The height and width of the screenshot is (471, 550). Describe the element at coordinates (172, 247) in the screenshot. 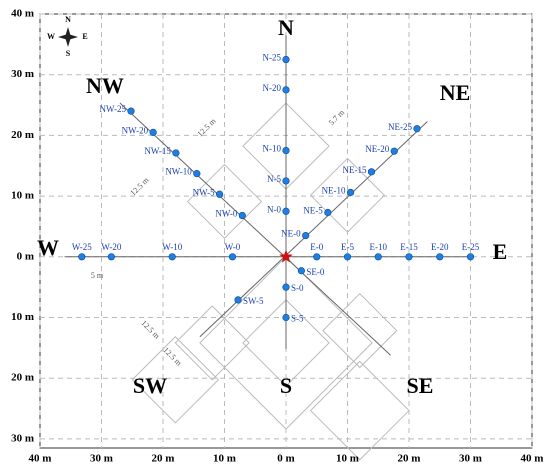

I see `point-label: W-10` at that location.